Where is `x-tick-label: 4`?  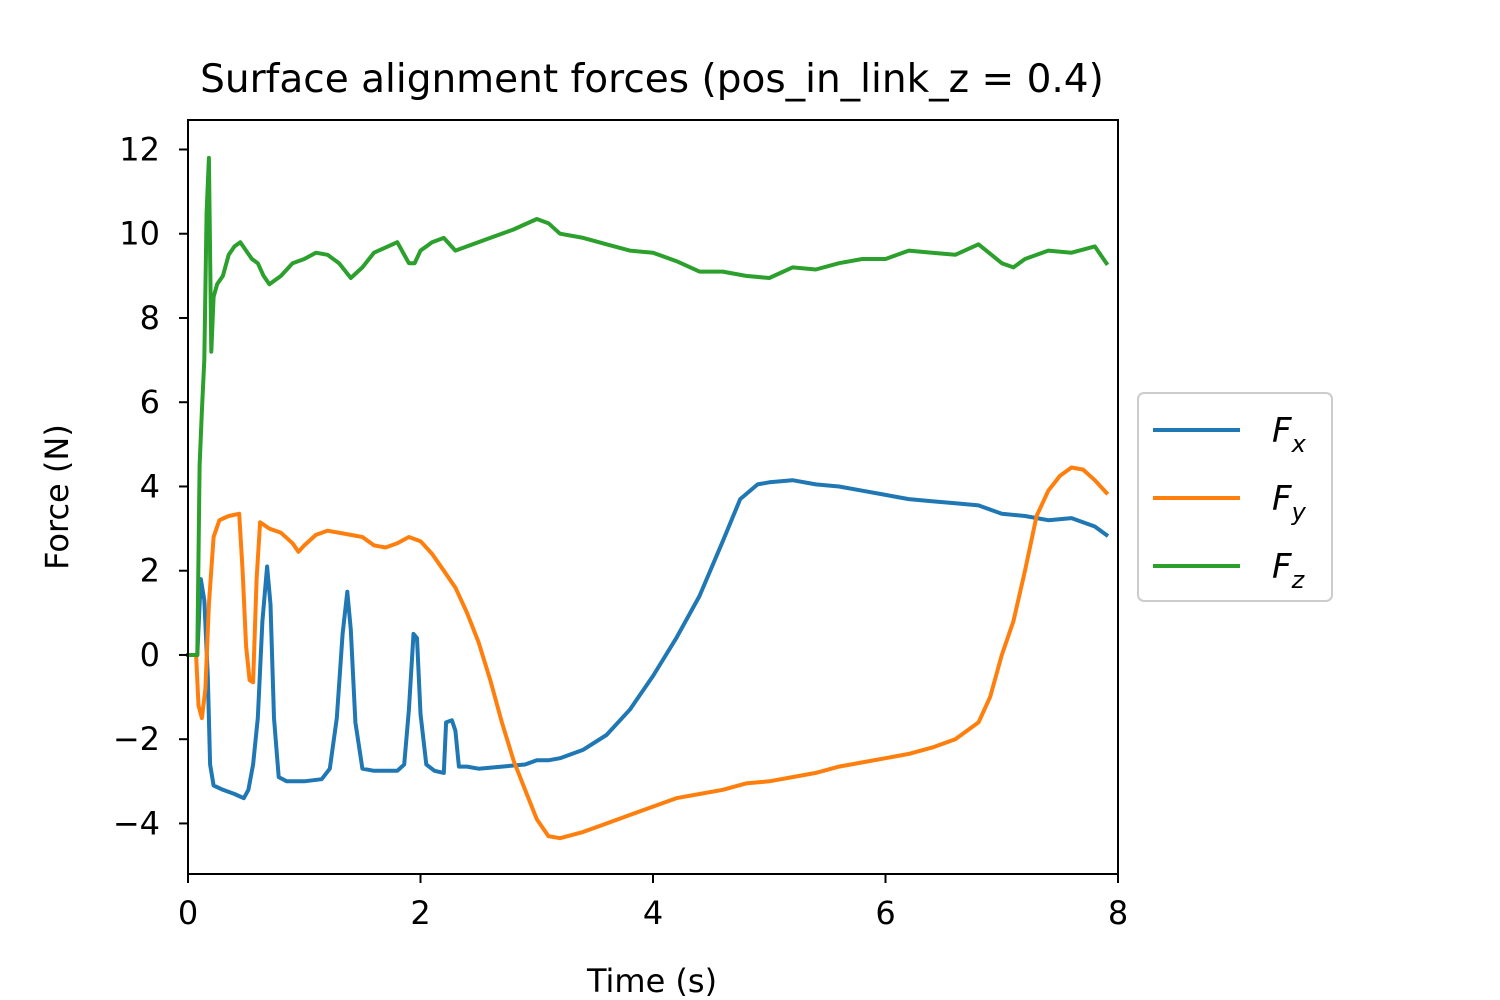 x-tick-label: 4 is located at coordinates (653, 913).